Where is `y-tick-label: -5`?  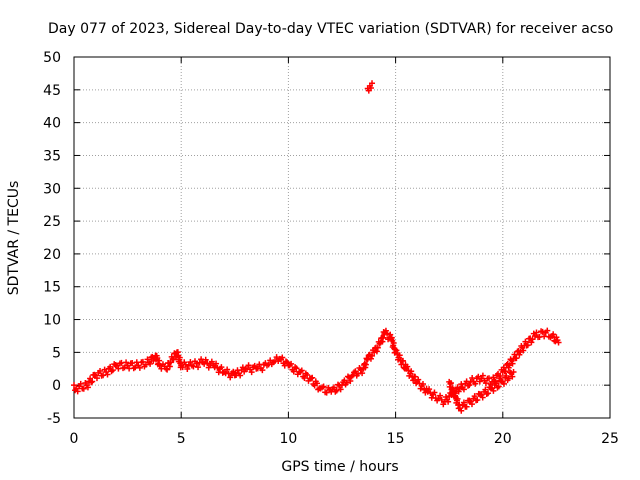 y-tick-label: -5 is located at coordinates (54, 419).